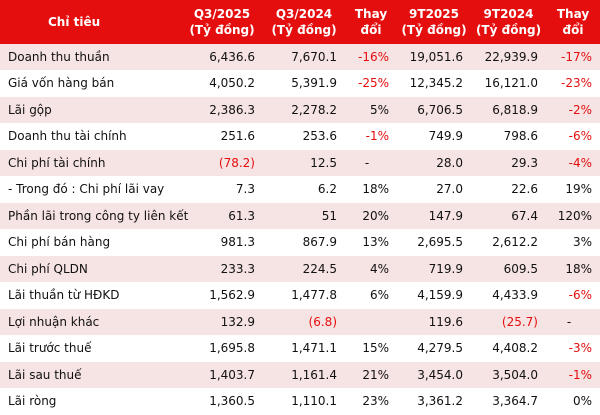  I want to click on cell-change-quarter: 21%, so click(371, 375).